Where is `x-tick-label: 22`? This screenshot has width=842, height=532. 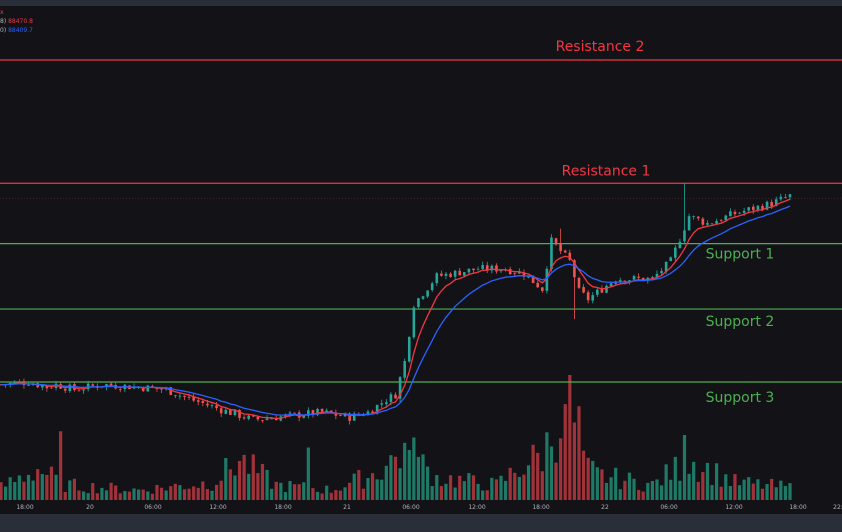 x-tick-label: 22 is located at coordinates (605, 507).